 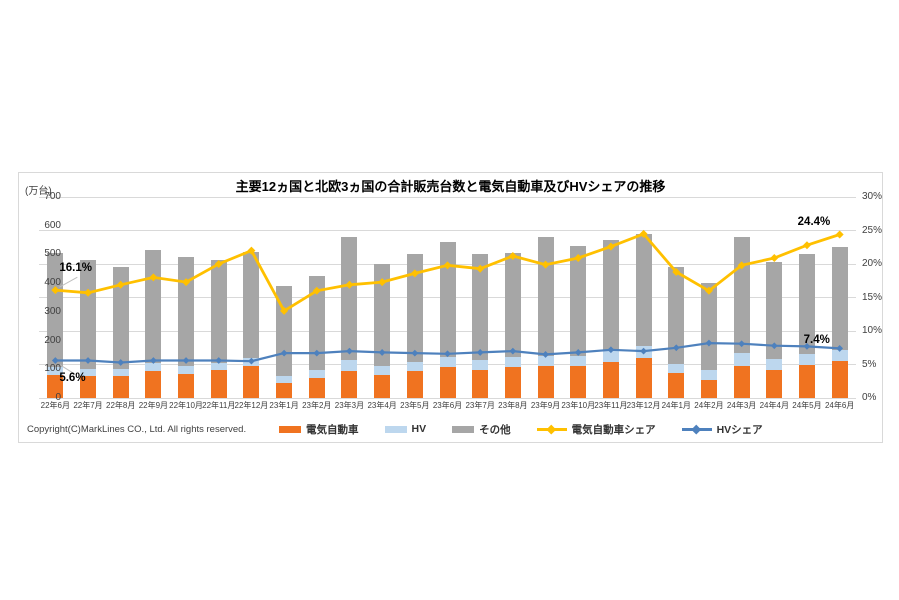 What do you see at coordinates (643, 405) in the screenshot?
I see `x-axis-tick-label: 23年12月` at bounding box center [643, 405].